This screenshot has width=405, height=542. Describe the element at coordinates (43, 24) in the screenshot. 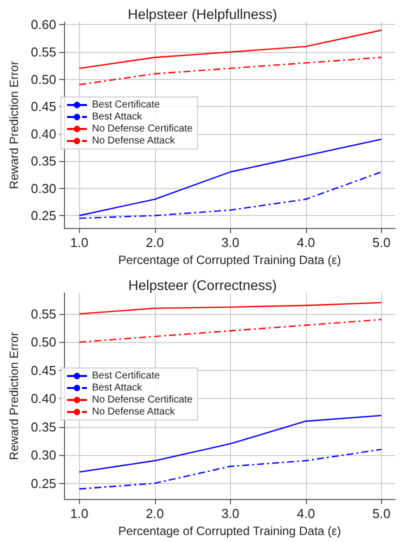

I see `y-tick-label: 0.60` at that location.